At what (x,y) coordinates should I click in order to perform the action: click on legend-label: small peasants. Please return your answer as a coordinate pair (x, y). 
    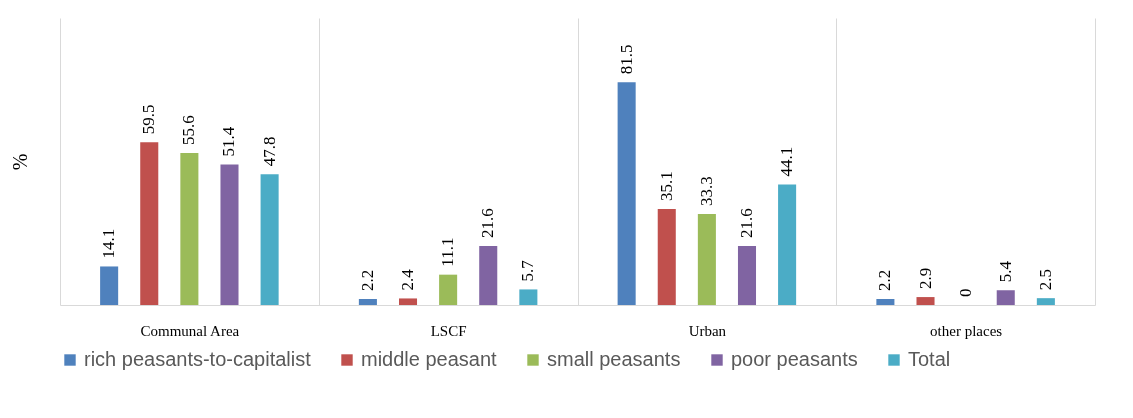
    Looking at the image, I should click on (614, 359).